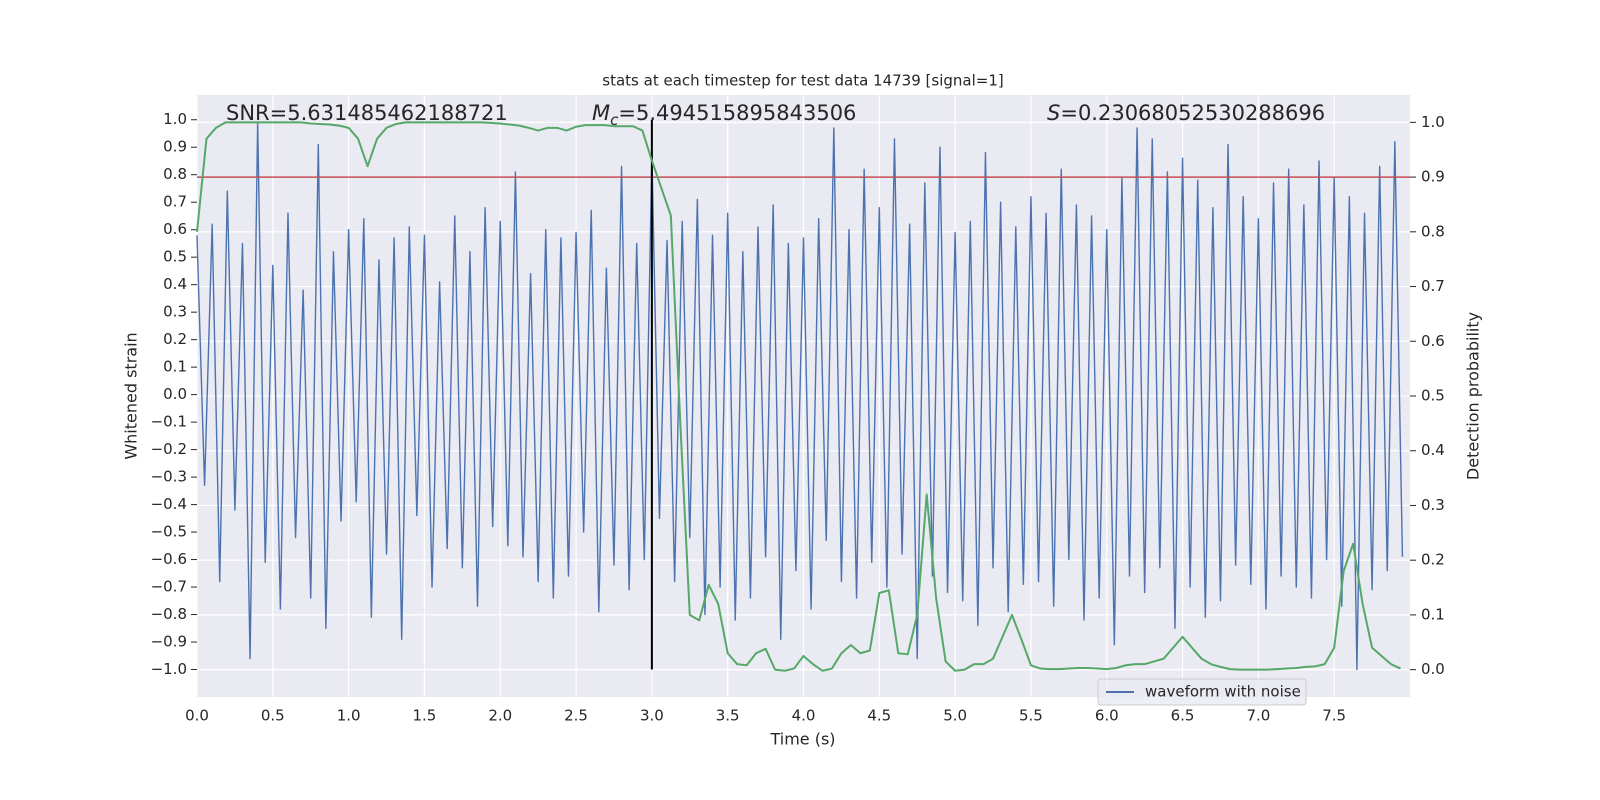  Describe the element at coordinates (197, 716) in the screenshot. I see `x-tick-label: 0.0` at that location.